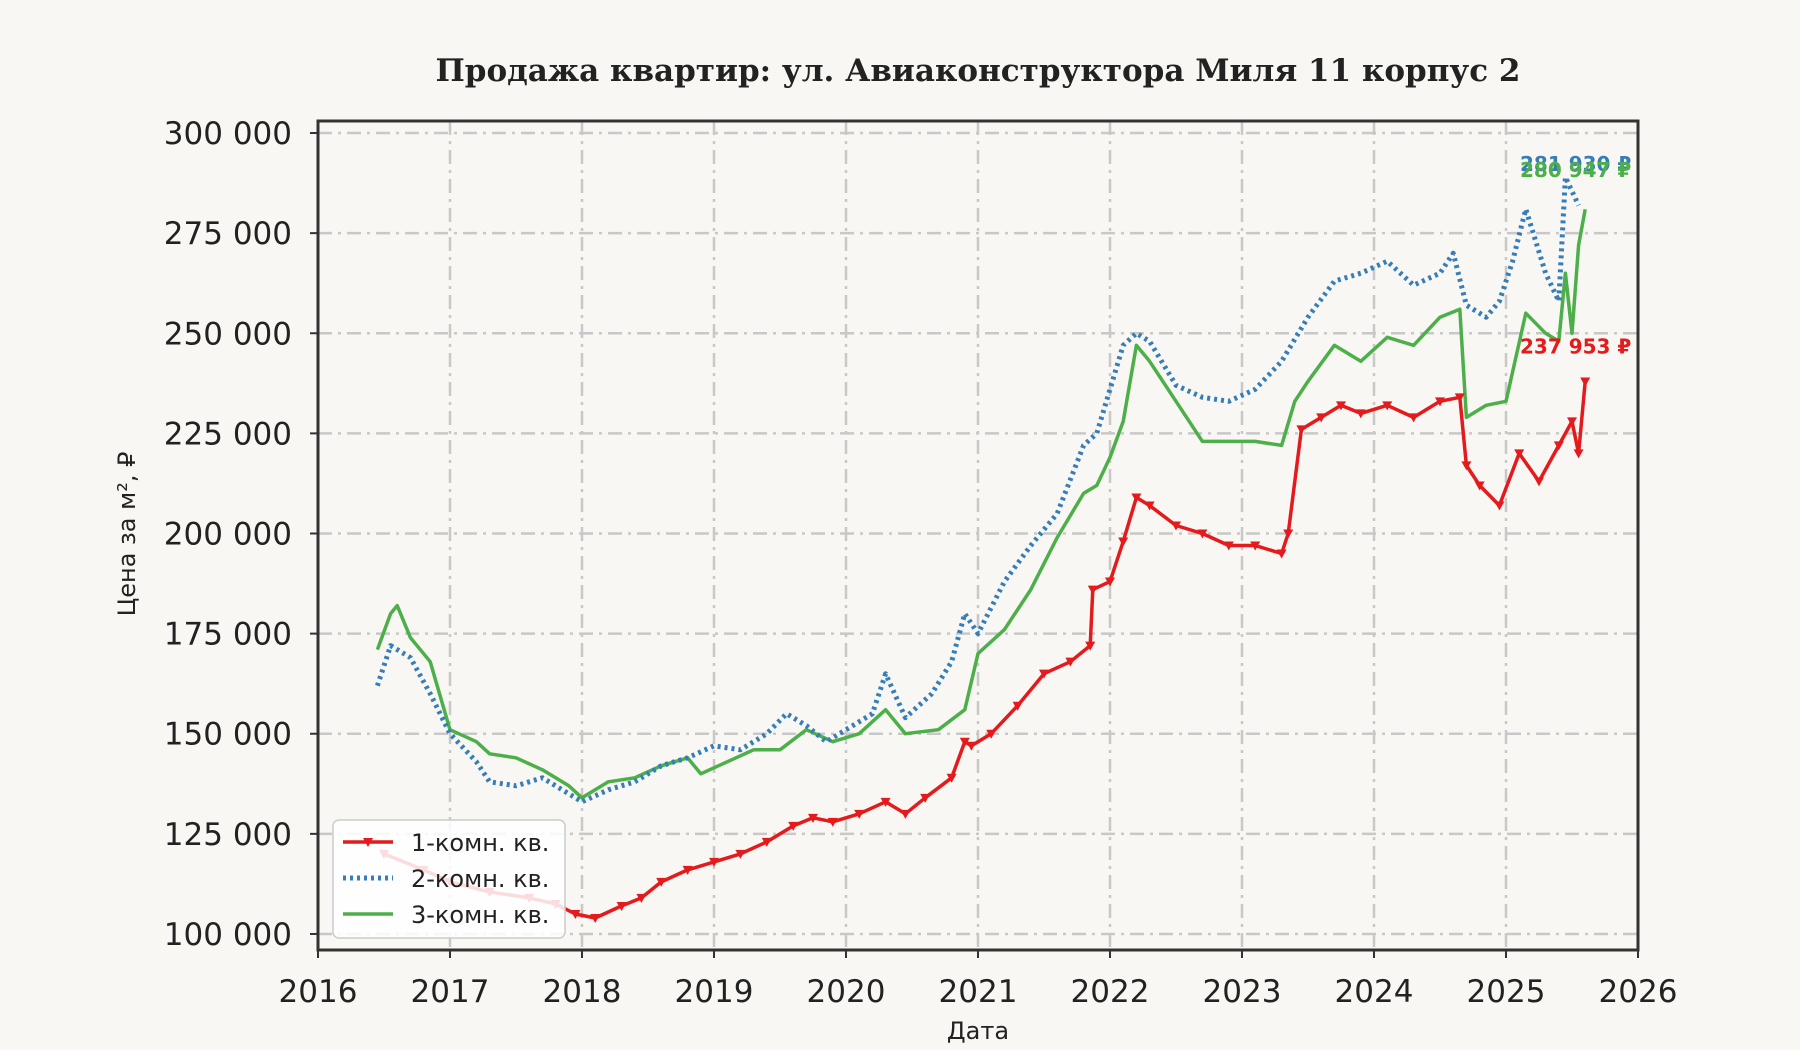 The width and height of the screenshot is (1800, 1050). I want to click on legend-label-3: 3-комн. кв., so click(480, 915).